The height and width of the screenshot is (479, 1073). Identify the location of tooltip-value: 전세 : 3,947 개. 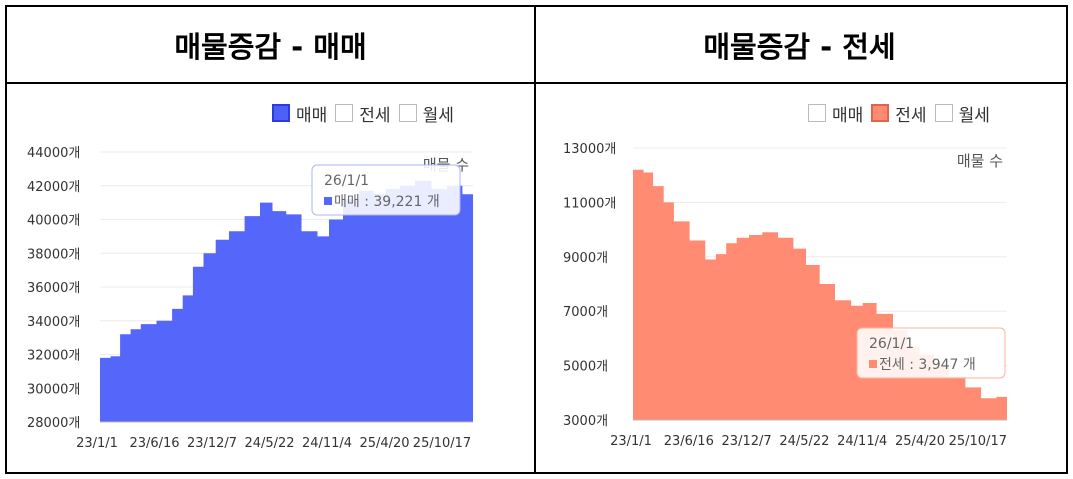
(927, 365).